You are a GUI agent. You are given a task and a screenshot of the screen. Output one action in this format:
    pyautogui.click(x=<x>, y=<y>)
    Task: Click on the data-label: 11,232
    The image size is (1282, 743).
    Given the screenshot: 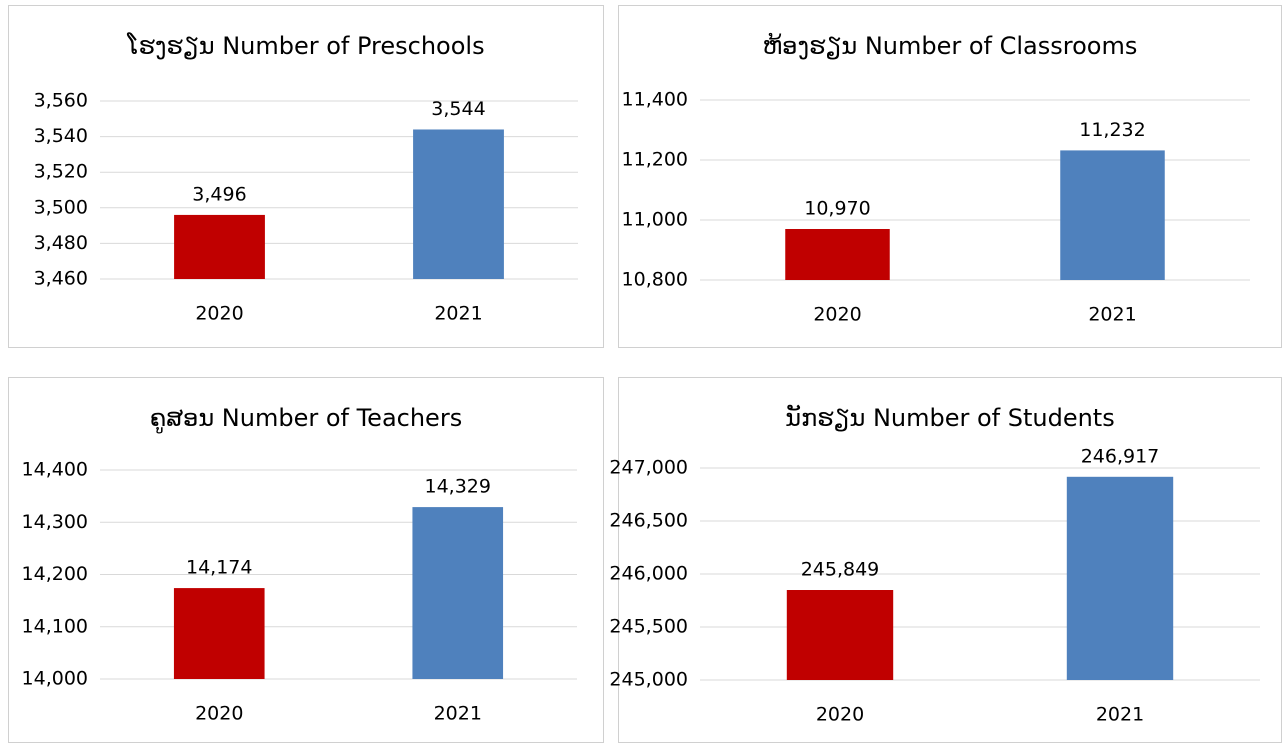 What is the action you would take?
    pyautogui.click(x=1112, y=130)
    